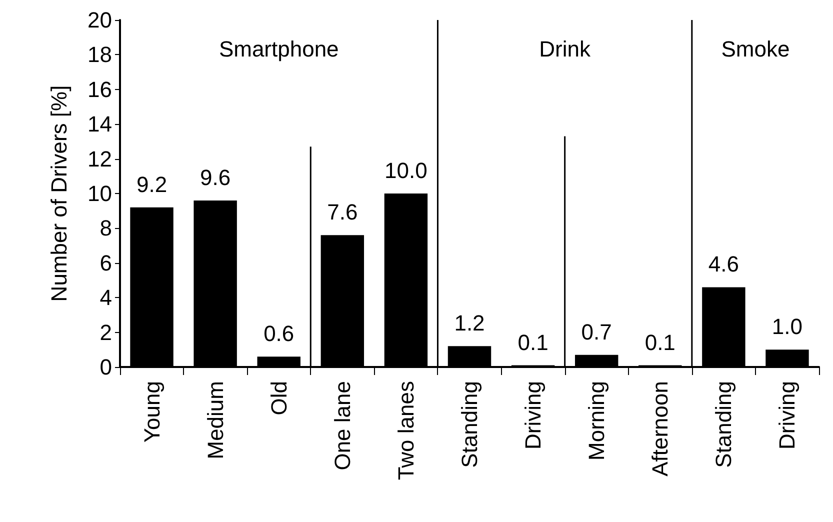 Image resolution: width=833 pixels, height=522 pixels. I want to click on y-tick-label: 20, so click(100, 20).